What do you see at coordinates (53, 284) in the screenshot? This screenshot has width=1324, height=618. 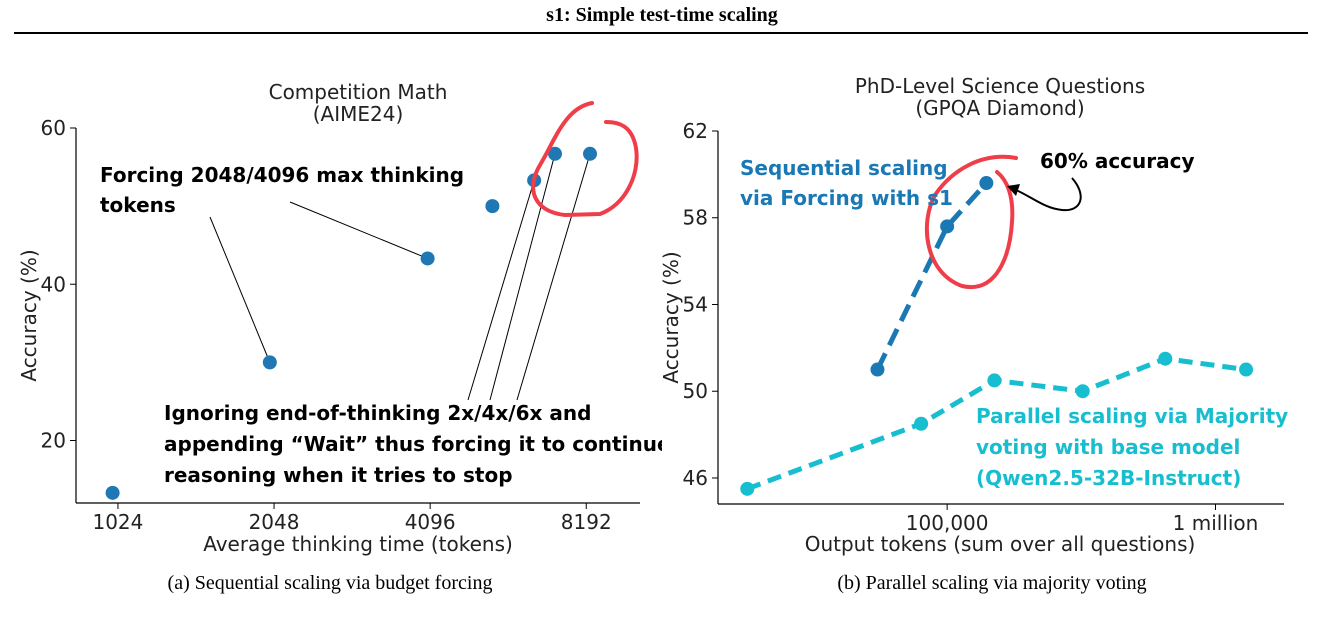 I see `y-tick-label: 40` at bounding box center [53, 284].